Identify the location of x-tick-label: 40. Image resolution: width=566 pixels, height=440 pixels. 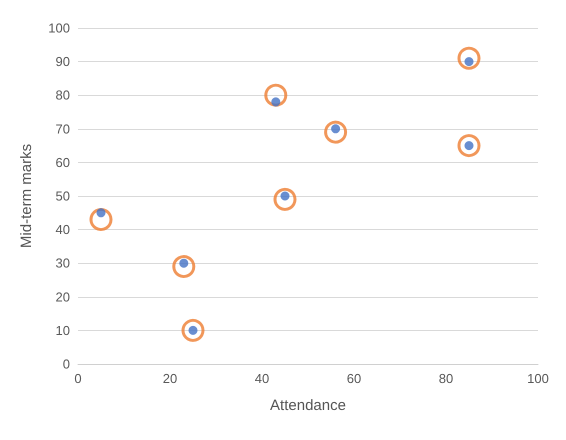
(262, 378).